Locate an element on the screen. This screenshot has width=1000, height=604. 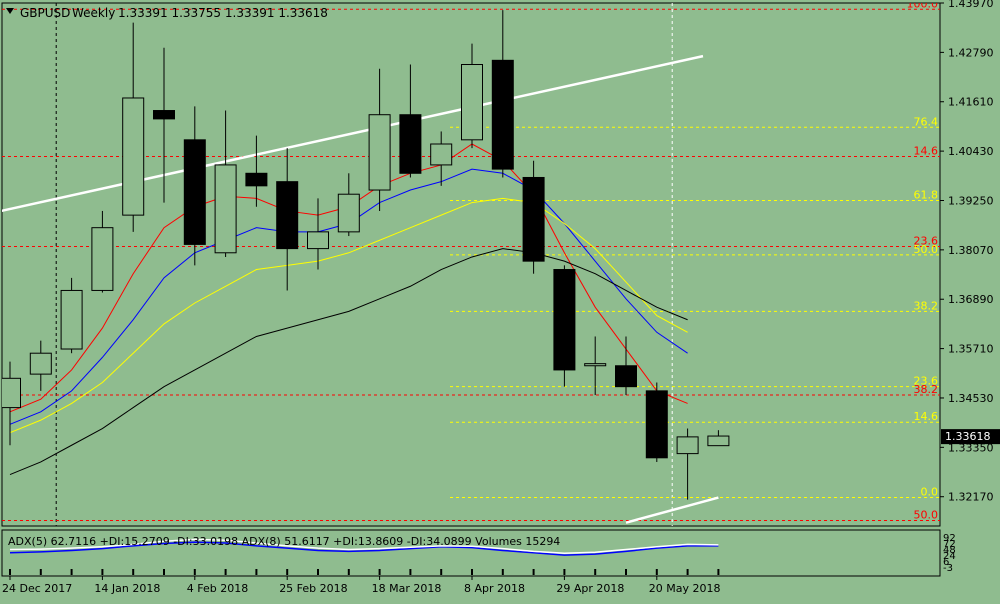
current-price-tag is located at coordinates (970, 437).